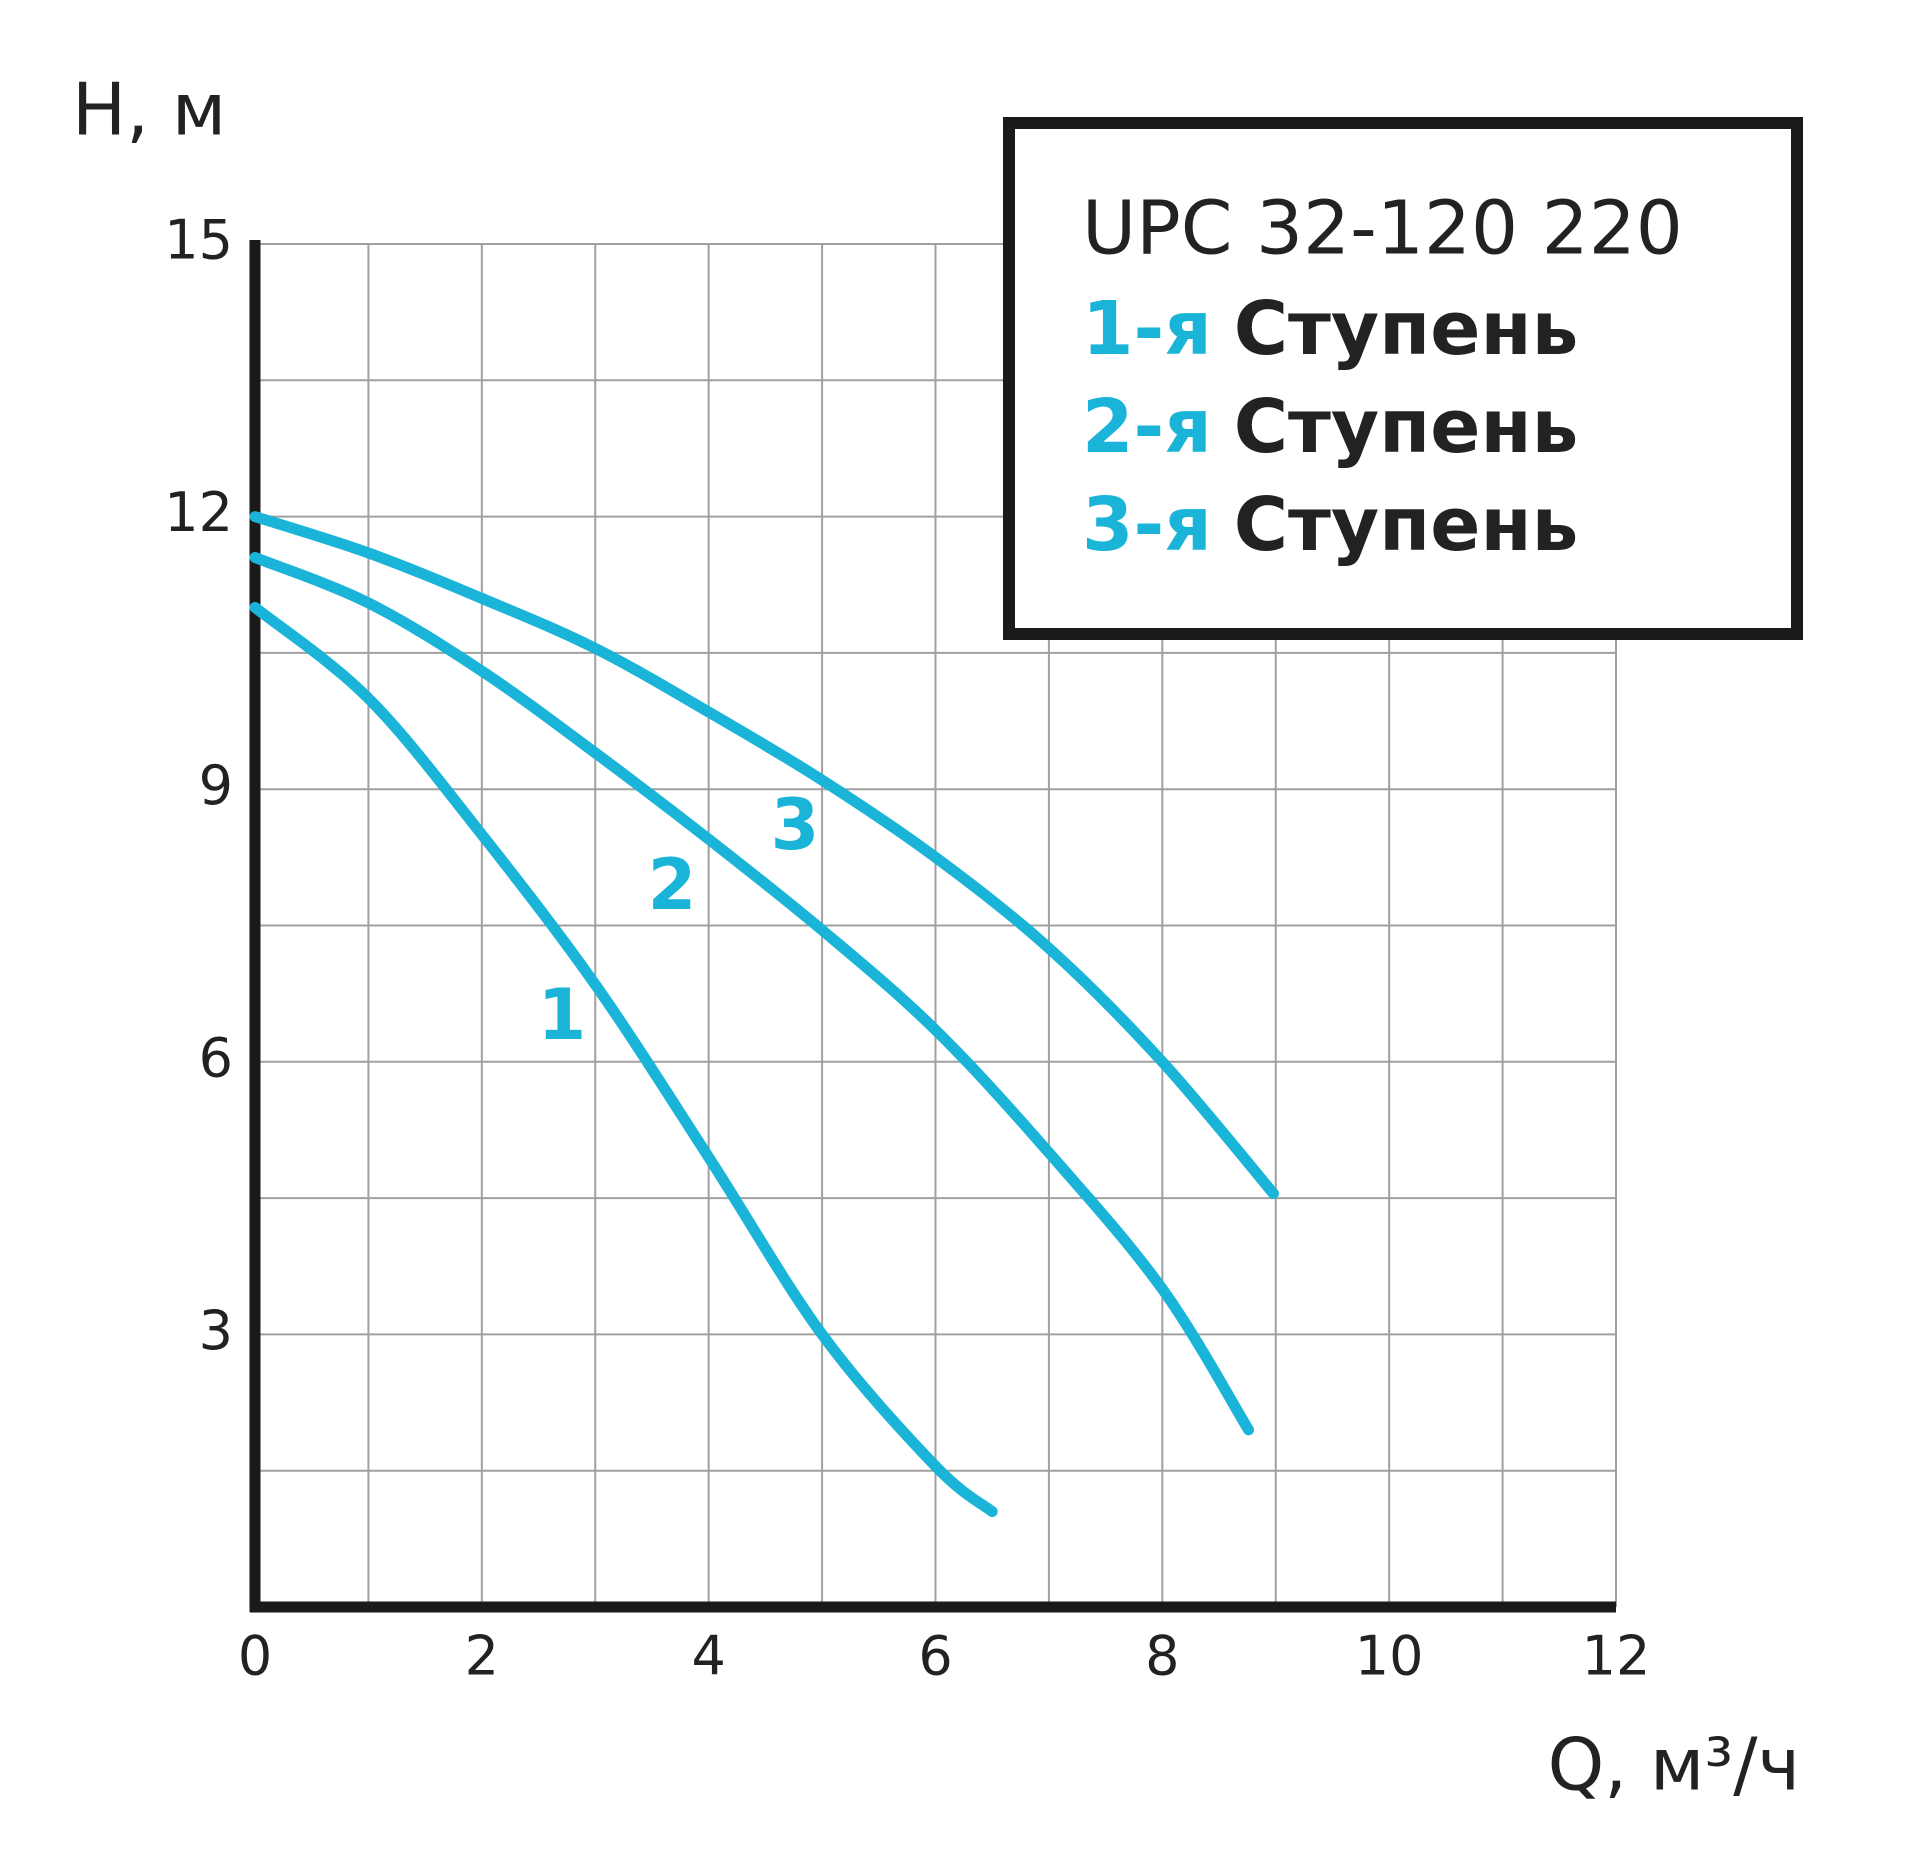  What do you see at coordinates (708, 1656) in the screenshot?
I see `x-tick-label: 4` at bounding box center [708, 1656].